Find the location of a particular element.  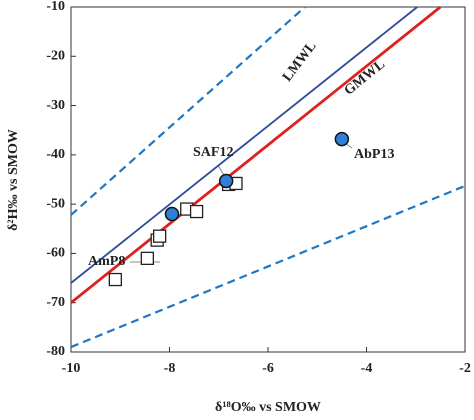

point-label: AmP8 is located at coordinates (106, 261).